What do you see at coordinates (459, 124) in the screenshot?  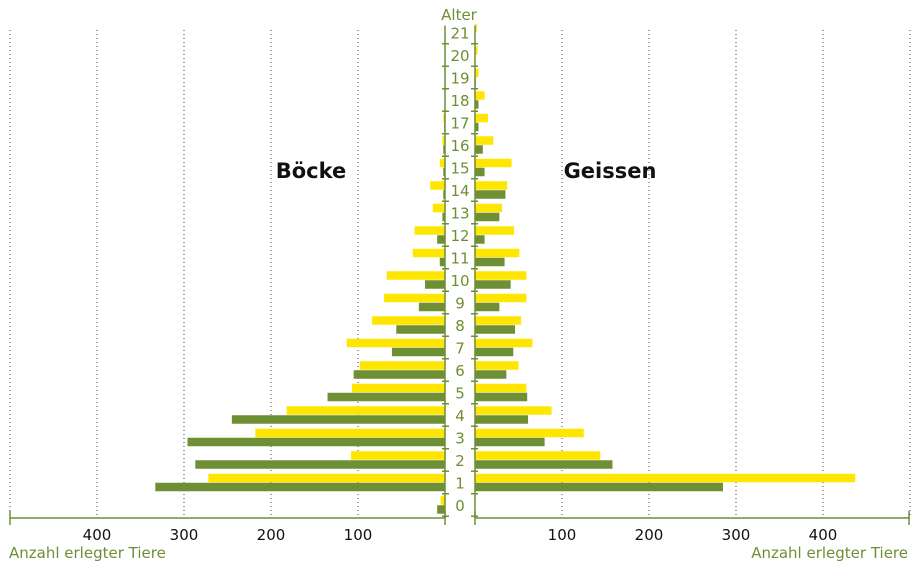 I see `age-label: 17` at bounding box center [459, 124].